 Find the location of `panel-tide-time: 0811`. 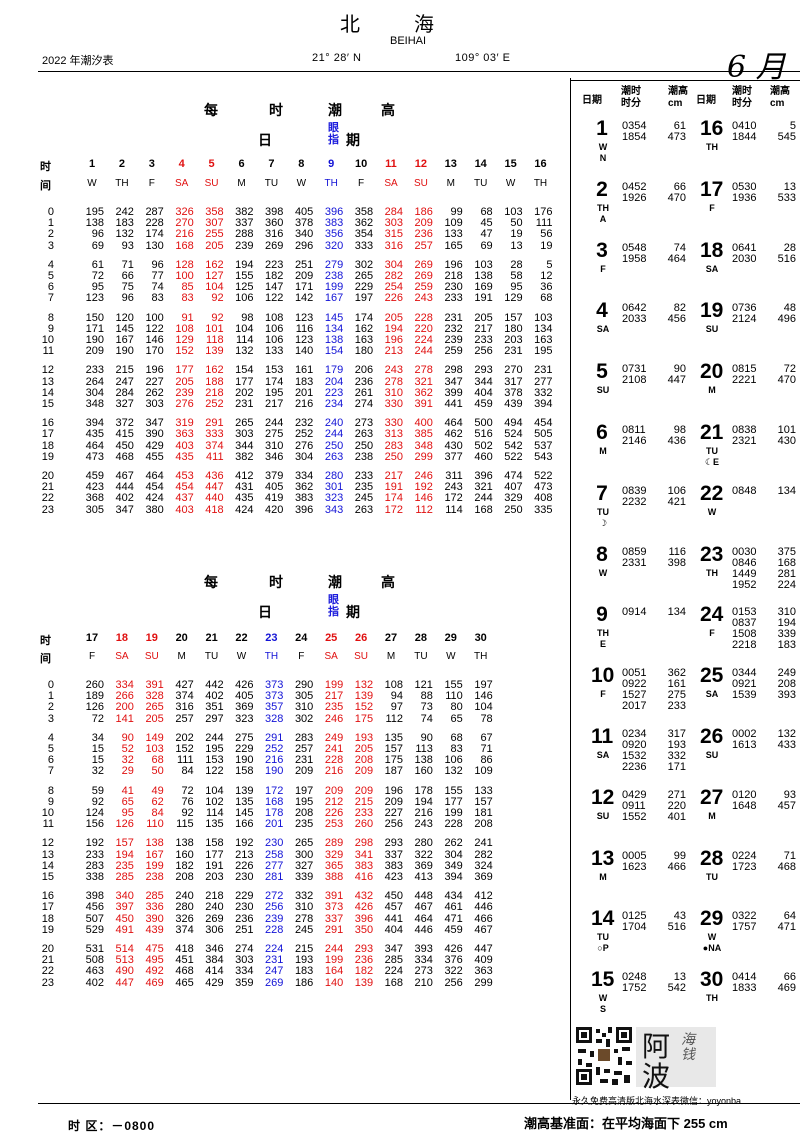

panel-tide-time: 0811 is located at coordinates (634, 430).